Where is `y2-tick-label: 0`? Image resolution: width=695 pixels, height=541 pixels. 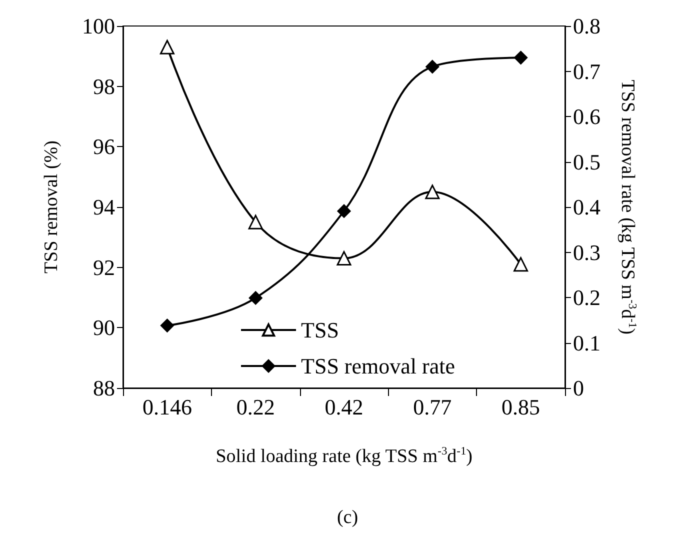
y2-tick-label: 0 is located at coordinates (578, 388).